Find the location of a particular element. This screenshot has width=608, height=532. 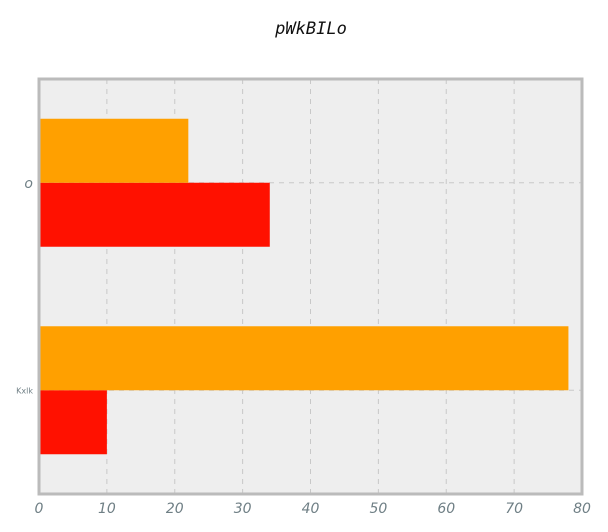

x-tick-label: 20 is located at coordinates (175, 509).